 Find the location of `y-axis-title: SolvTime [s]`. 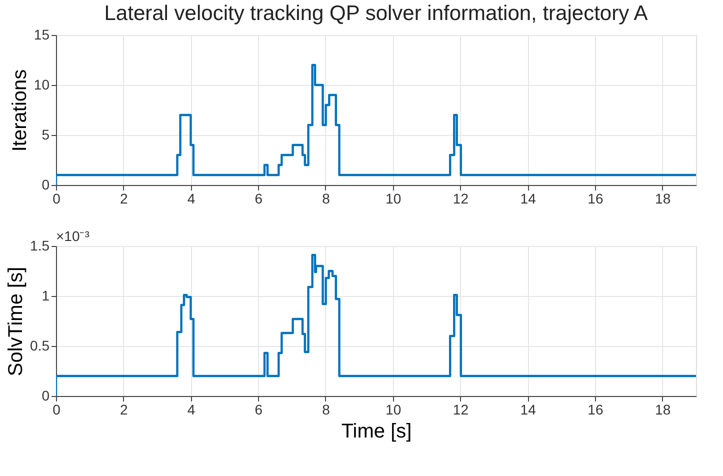

y-axis-title: SolvTime [s] is located at coordinates (16, 321).